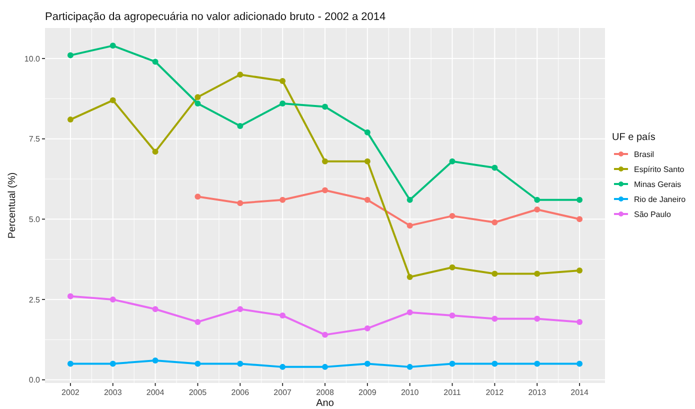  I want to click on y-tick-label: 10.0, so click(32, 59).